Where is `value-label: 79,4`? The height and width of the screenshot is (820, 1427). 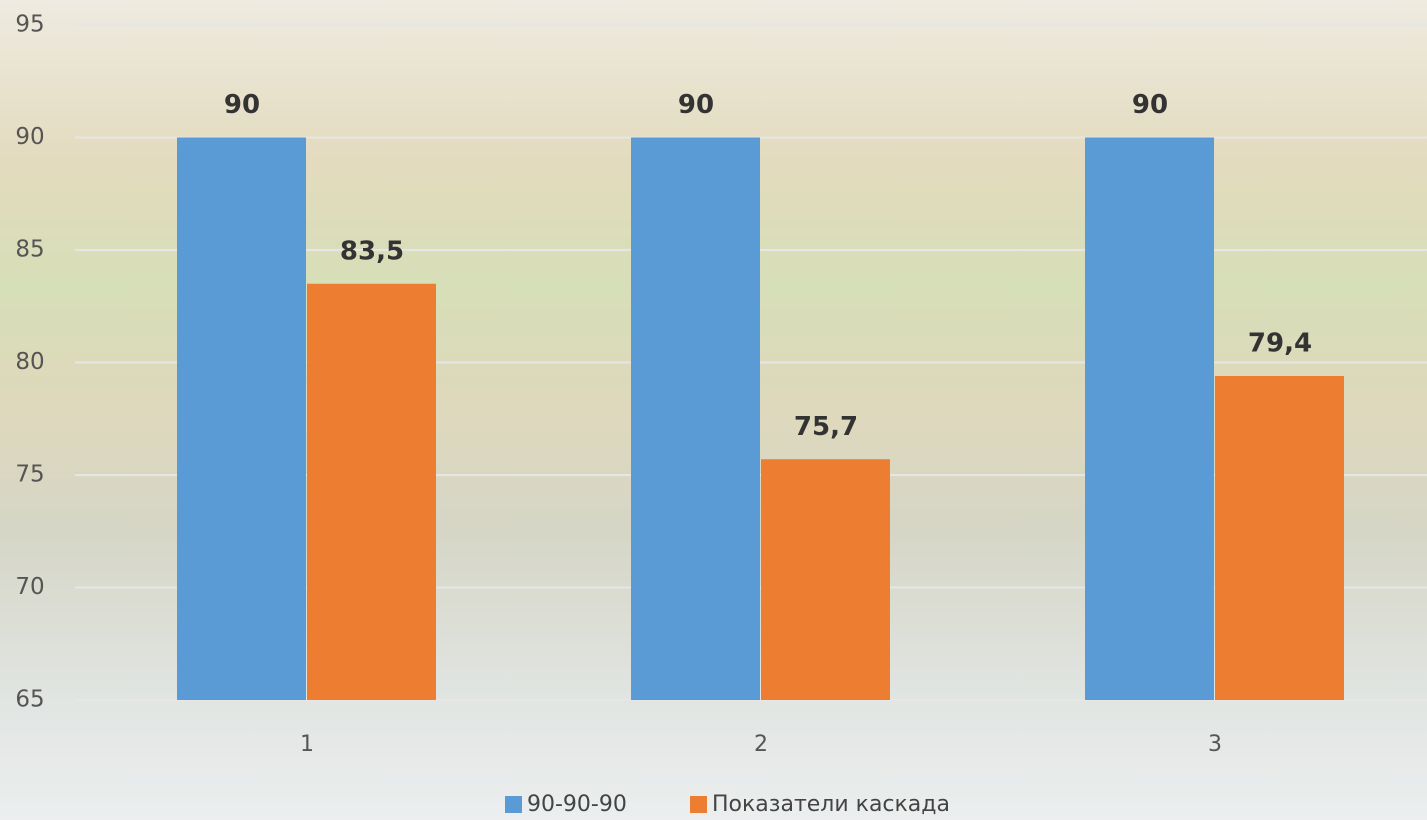 value-label: 79,4 is located at coordinates (1280, 344).